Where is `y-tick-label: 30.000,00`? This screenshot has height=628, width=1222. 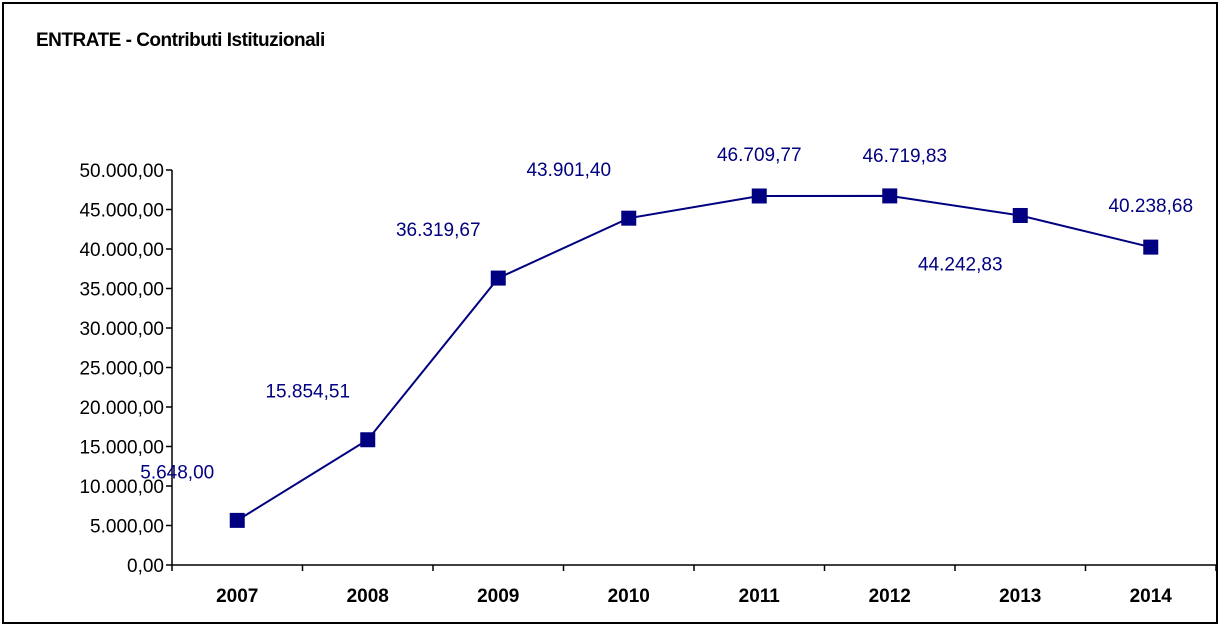 y-tick-label: 30.000,00 is located at coordinates (121, 329).